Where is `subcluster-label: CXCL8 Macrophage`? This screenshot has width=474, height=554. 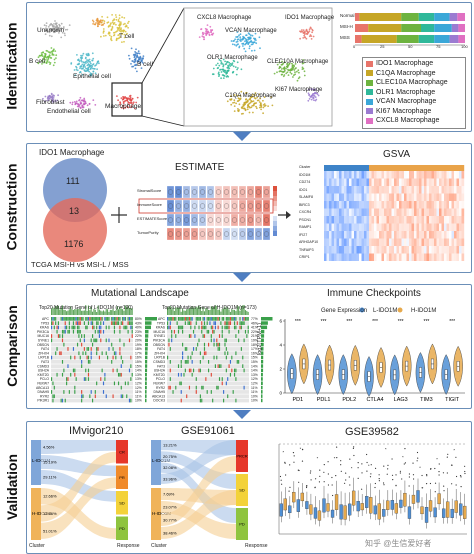 subcluster-label: CXCL8 Macrophage is located at coordinates (224, 18).